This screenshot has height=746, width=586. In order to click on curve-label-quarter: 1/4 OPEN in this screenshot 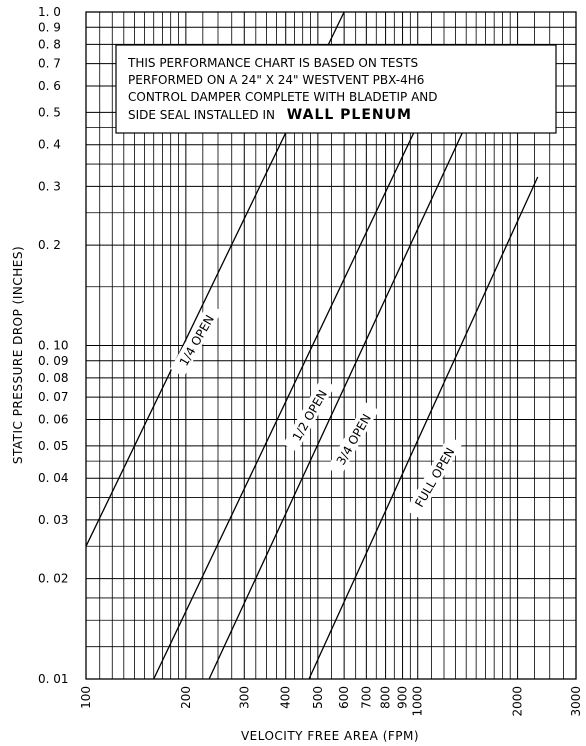, I will do `click(197, 341)`.